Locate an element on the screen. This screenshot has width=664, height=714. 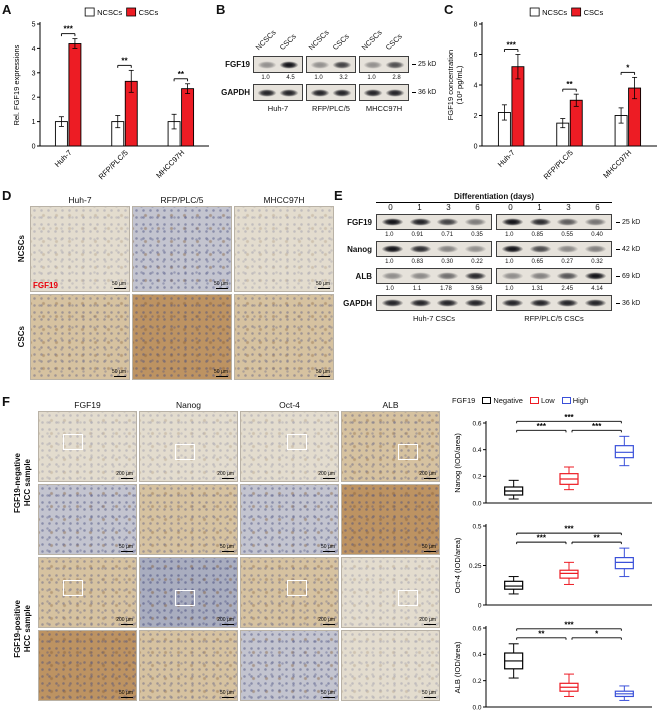
box is located at coordinates (514, 585).